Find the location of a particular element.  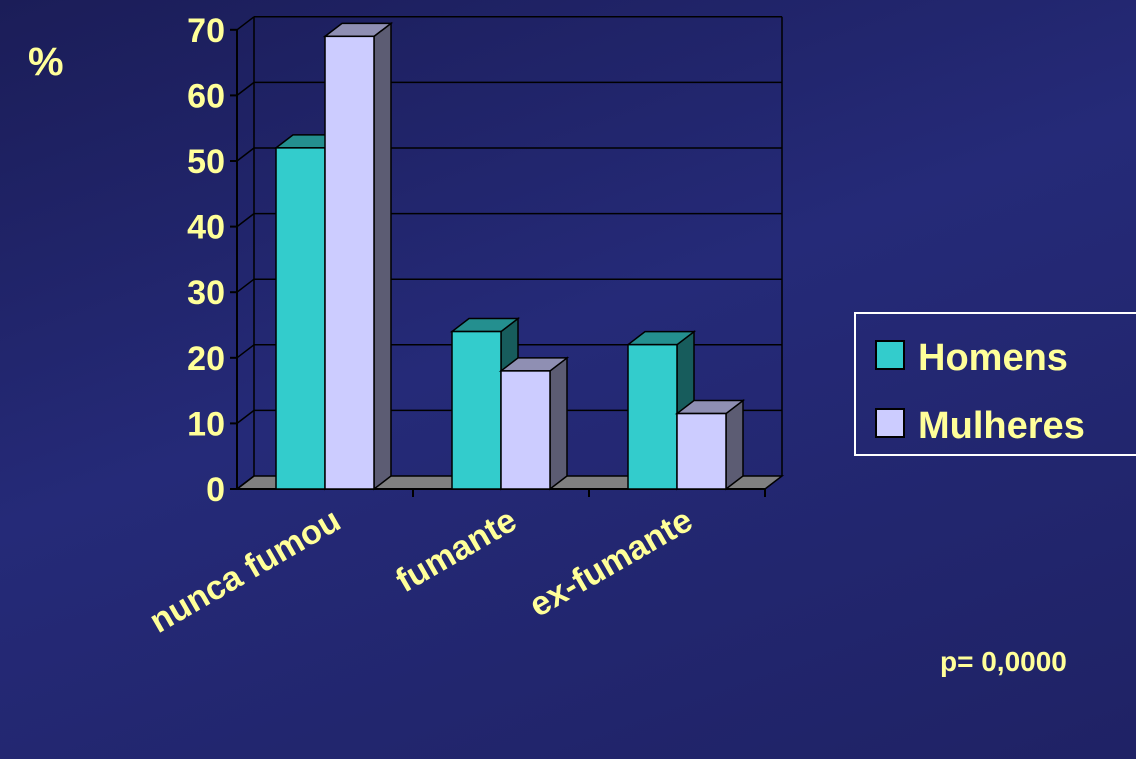

y-tick-label: 50 is located at coordinates (206, 162).